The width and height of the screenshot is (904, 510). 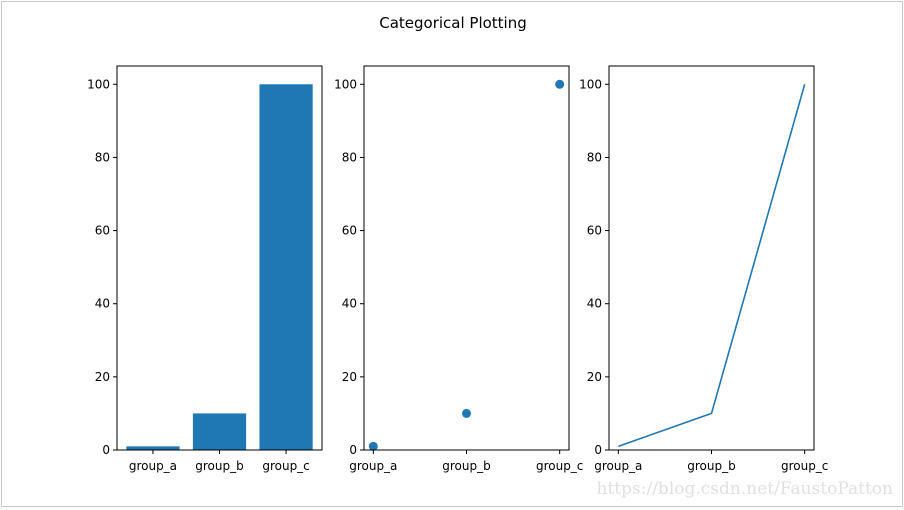 I want to click on bar-group_c, so click(x=286, y=267).